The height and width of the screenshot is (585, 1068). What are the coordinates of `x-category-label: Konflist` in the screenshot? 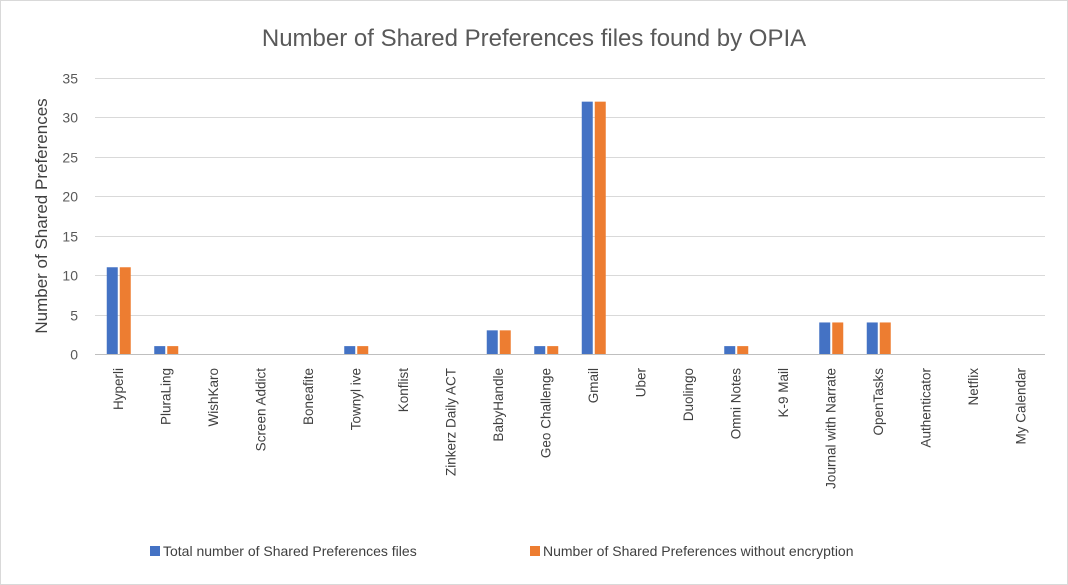 It's located at (403, 390).